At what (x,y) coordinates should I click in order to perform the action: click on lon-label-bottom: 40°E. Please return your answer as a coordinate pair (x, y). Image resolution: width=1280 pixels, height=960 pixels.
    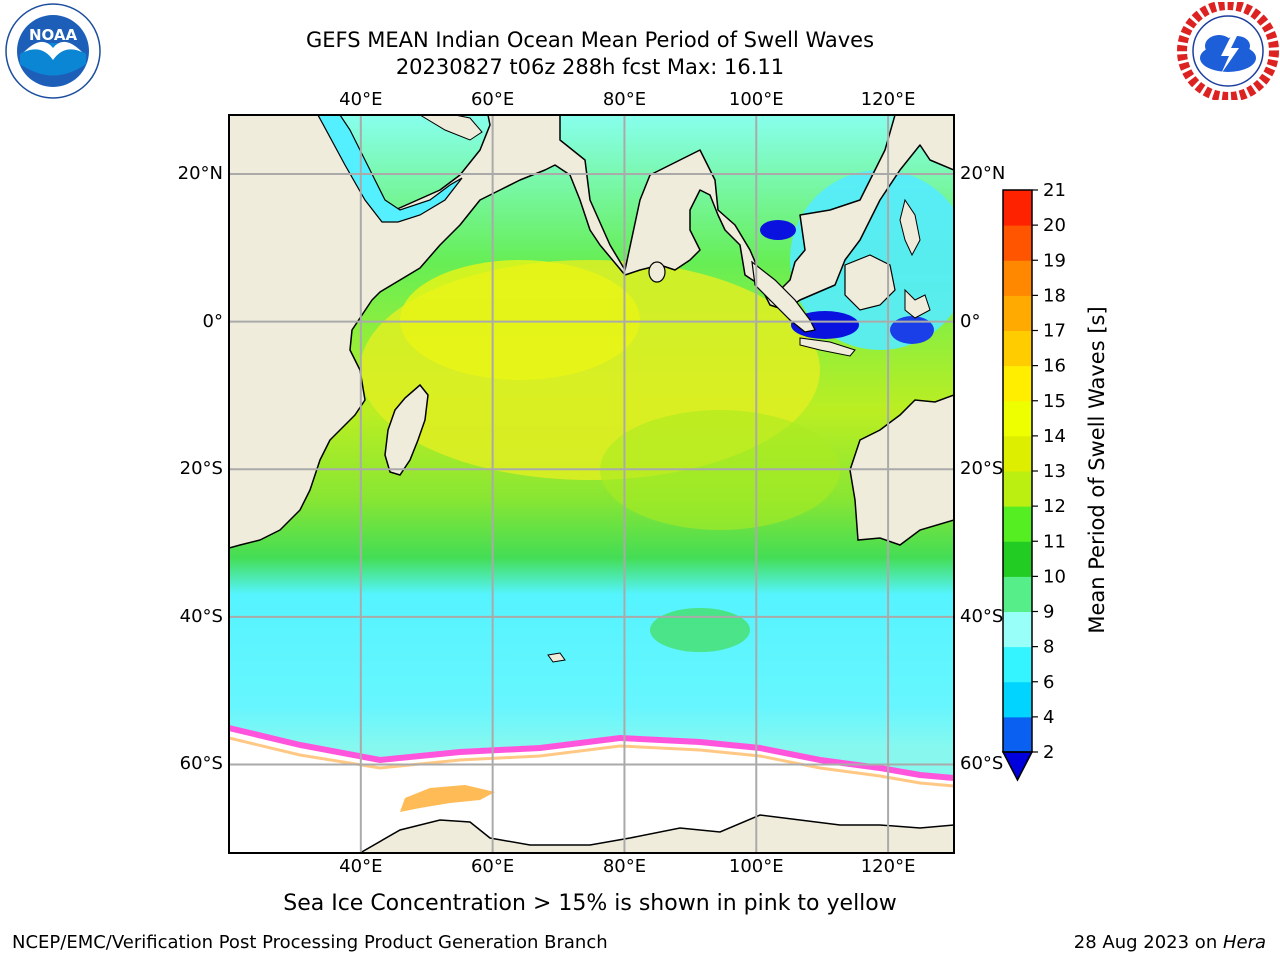
    Looking at the image, I should click on (361, 866).